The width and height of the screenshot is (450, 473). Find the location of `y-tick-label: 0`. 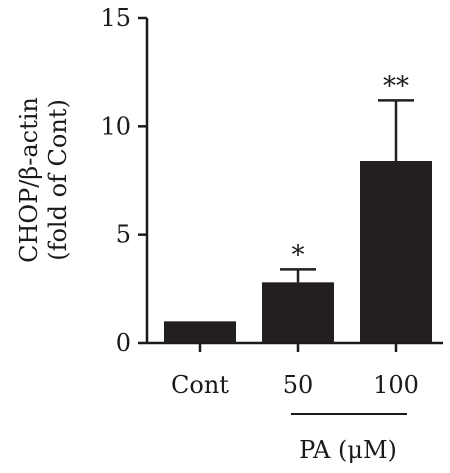

y-tick-label: 0 is located at coordinates (123, 343).